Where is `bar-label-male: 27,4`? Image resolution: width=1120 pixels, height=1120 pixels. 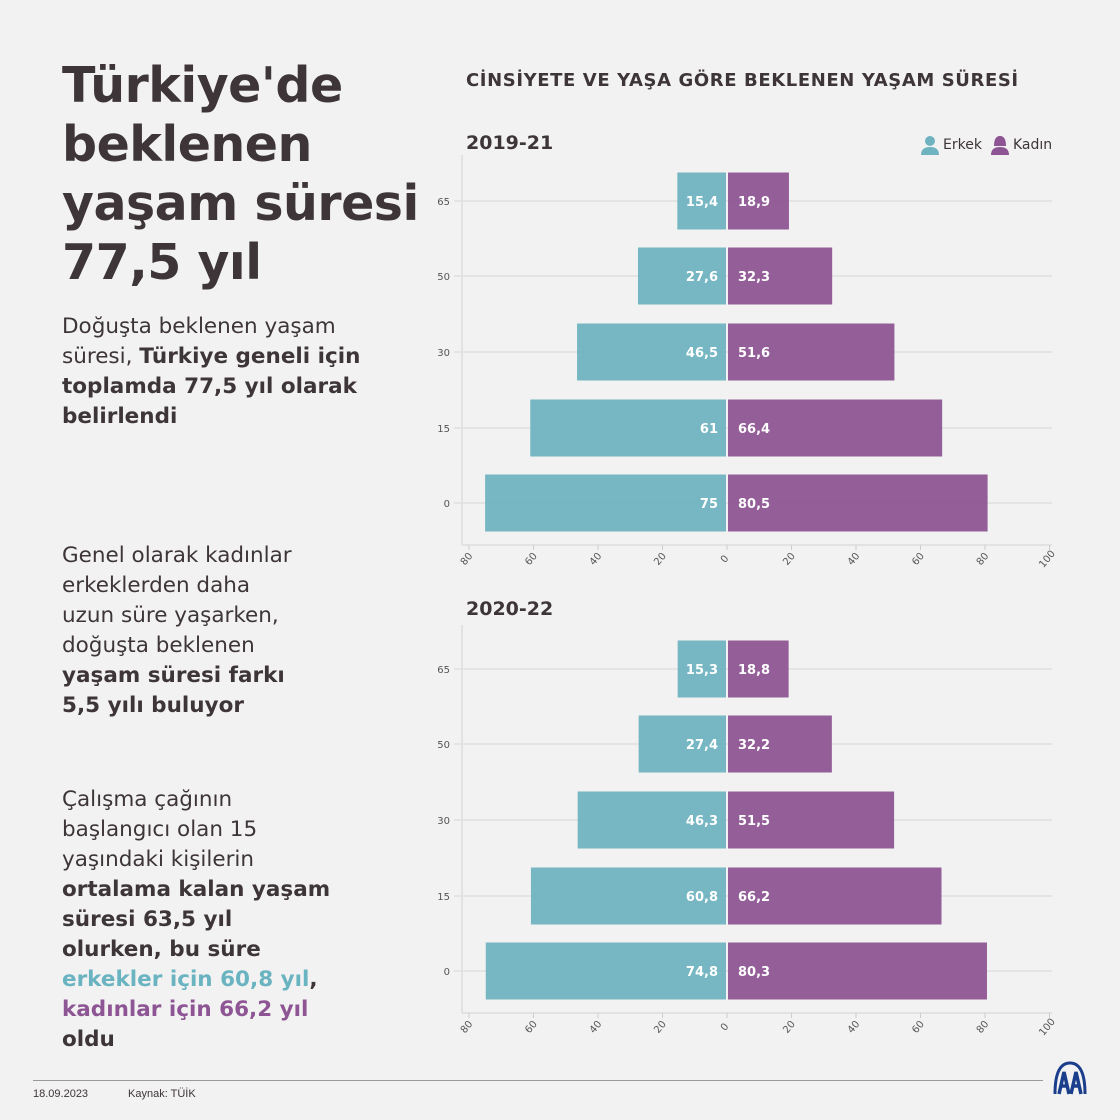
bar-label-male: 27,4 is located at coordinates (702, 745).